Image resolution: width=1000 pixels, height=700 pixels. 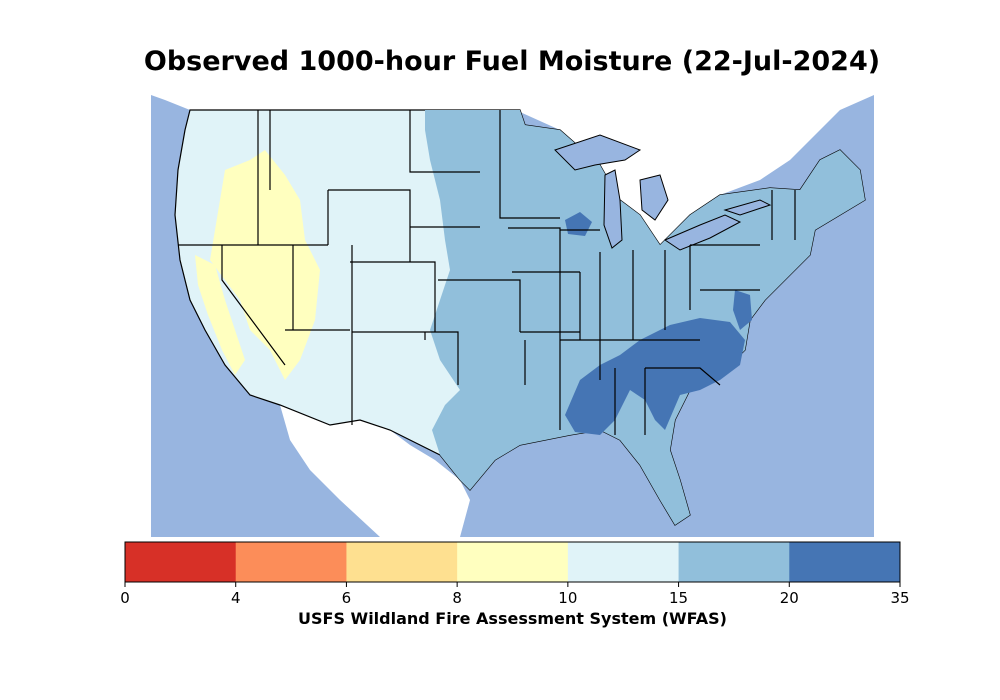 I want to click on colorbar-tick-label: 20, so click(x=789, y=598).